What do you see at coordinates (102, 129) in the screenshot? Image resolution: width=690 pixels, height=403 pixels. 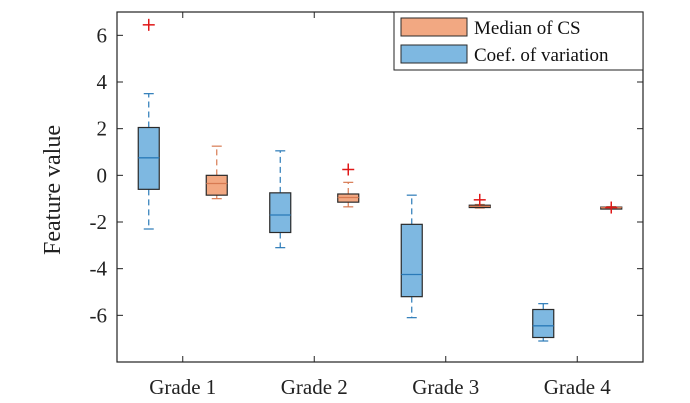 I see `y-tick-label-2: 2` at bounding box center [102, 129].